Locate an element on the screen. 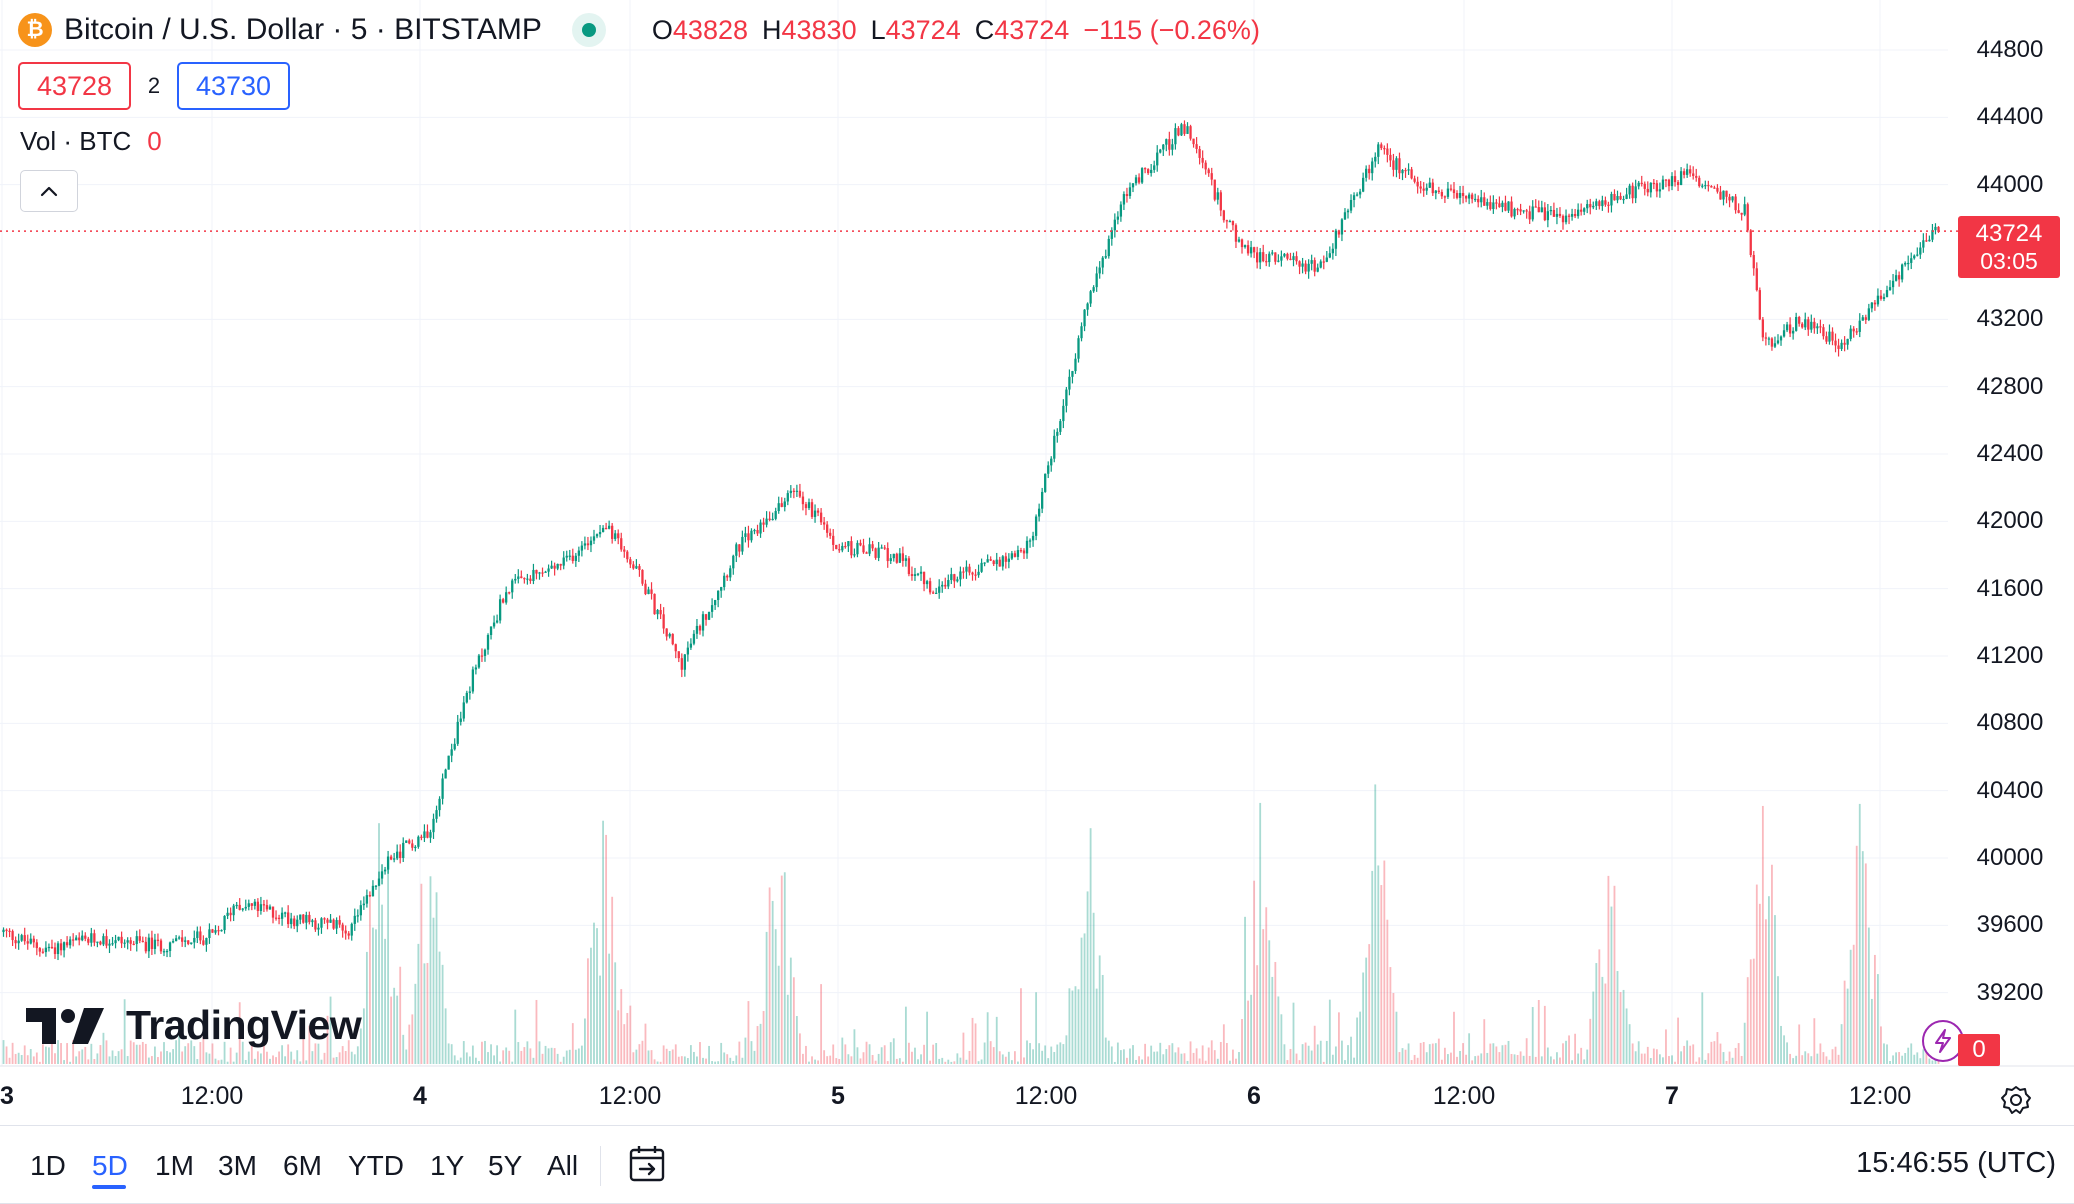 This screenshot has height=1204, width=2074. range-button-1y: 1Y is located at coordinates (447, 1165).